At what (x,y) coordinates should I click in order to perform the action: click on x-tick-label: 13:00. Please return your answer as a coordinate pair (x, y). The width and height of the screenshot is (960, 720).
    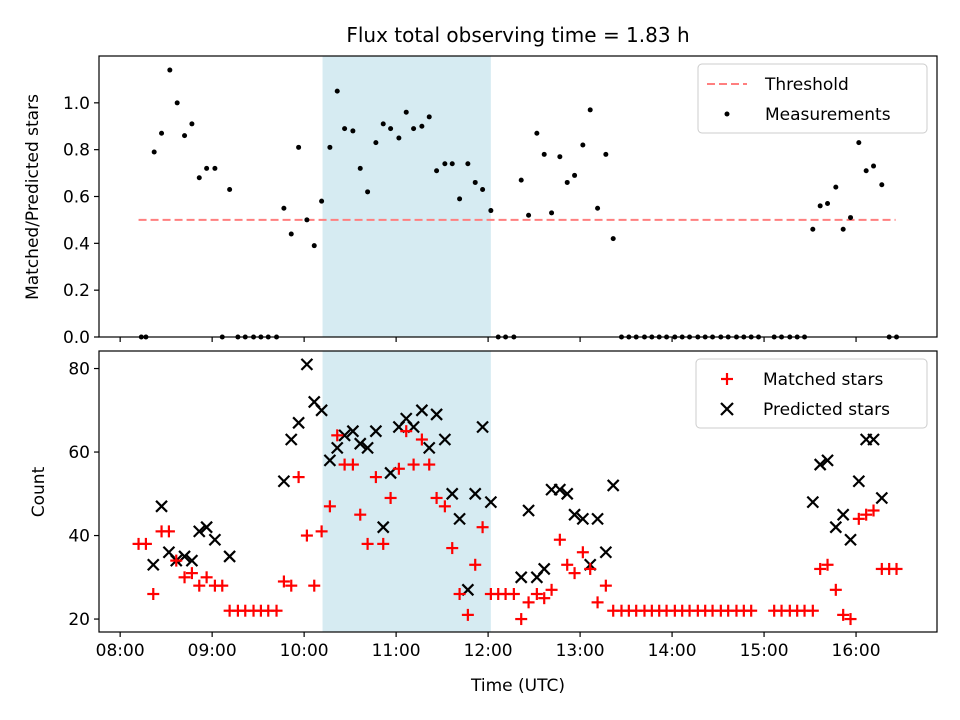
    Looking at the image, I should click on (580, 651).